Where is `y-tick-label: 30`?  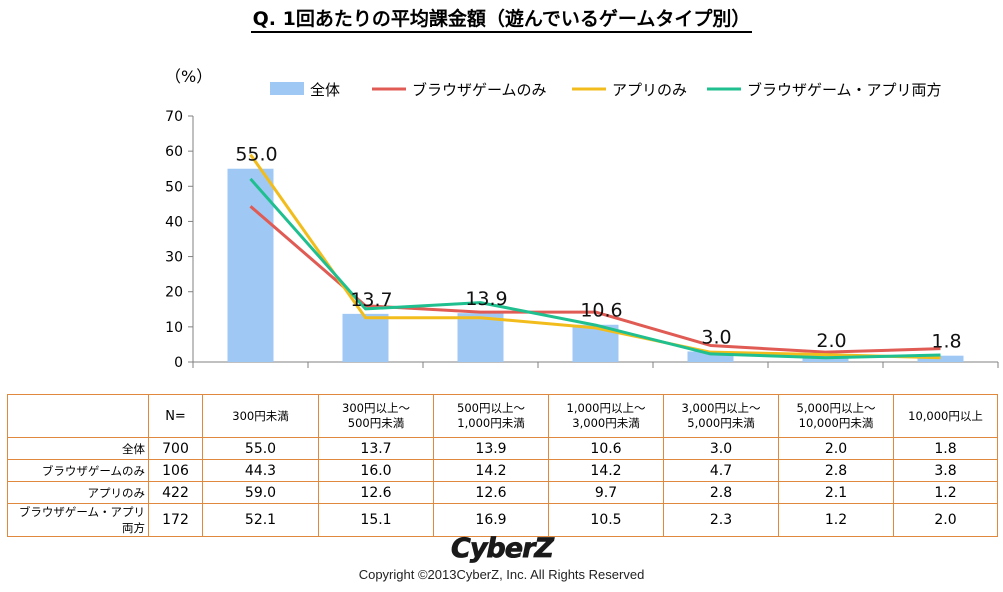
y-tick-label: 30 is located at coordinates (174, 258).